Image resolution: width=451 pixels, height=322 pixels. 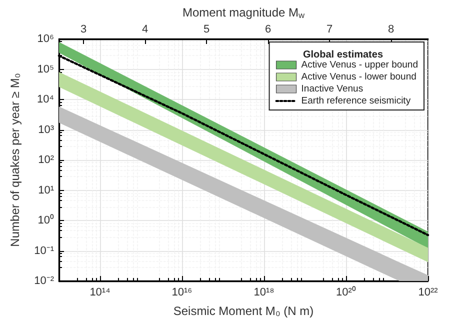 I want to click on y-tick-label: 10², so click(x=46, y=160).